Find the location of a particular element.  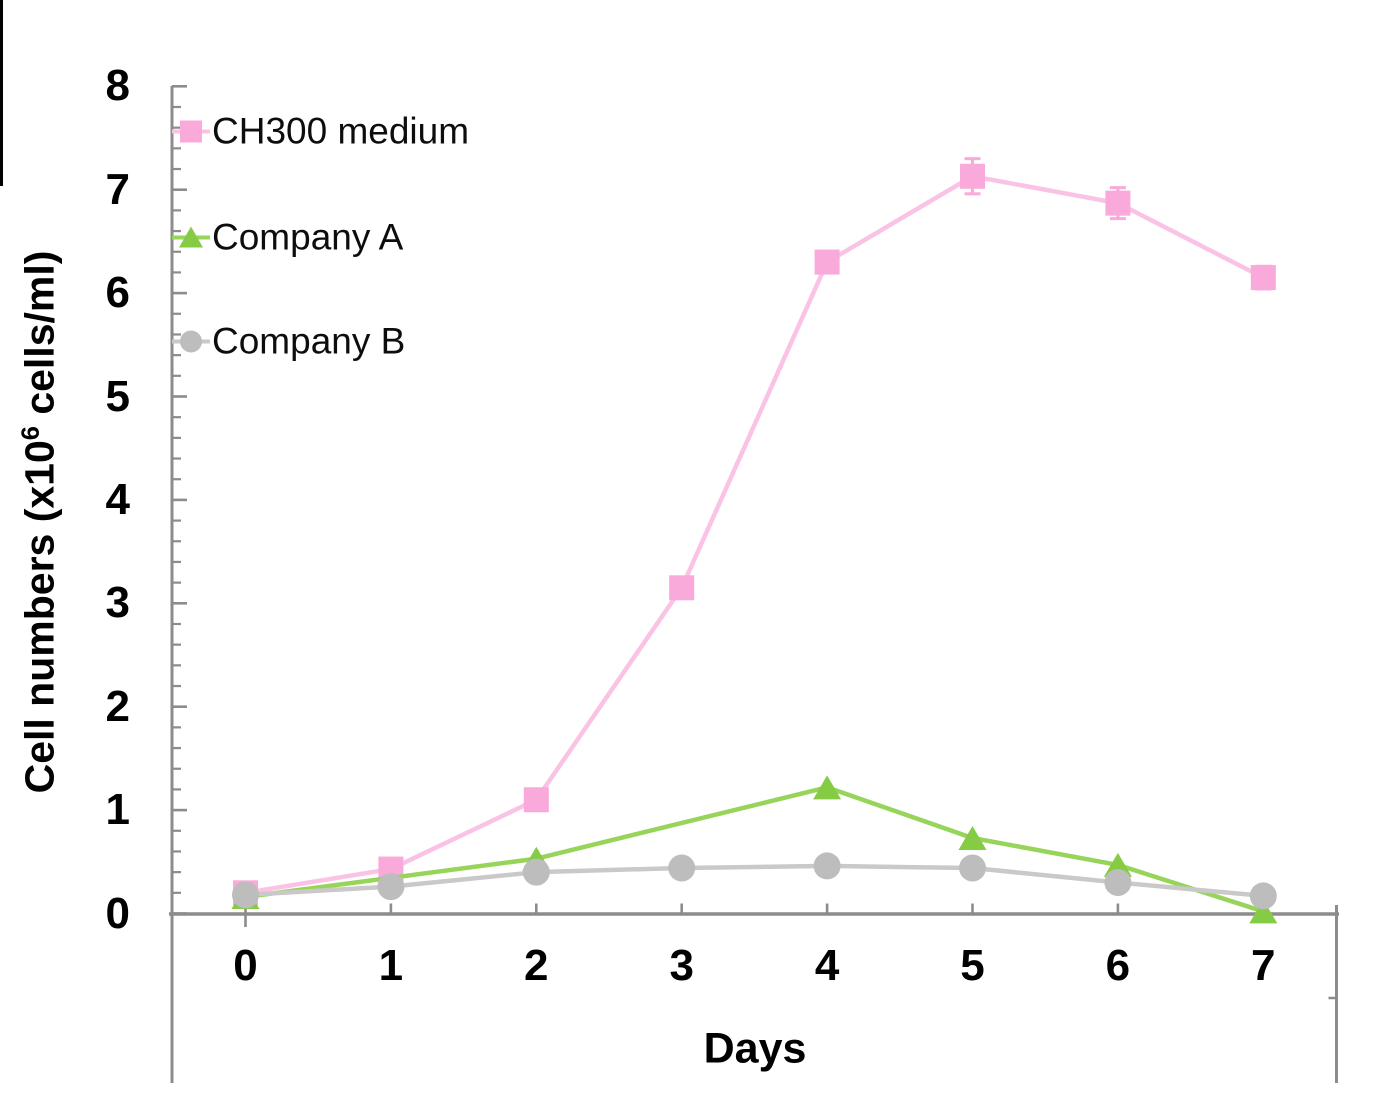

x-axis-title: Days is located at coordinates (755, 1048).